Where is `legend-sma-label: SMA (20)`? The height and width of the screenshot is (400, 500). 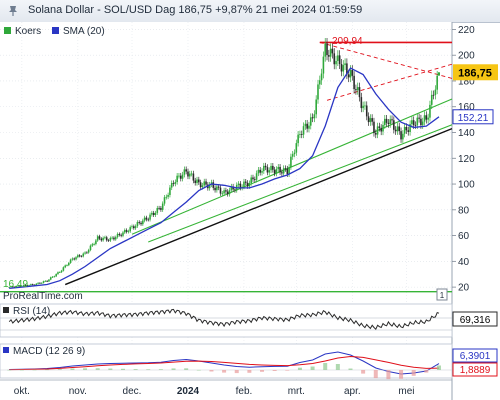
legend-sma-label: SMA (20) is located at coordinates (84, 31).